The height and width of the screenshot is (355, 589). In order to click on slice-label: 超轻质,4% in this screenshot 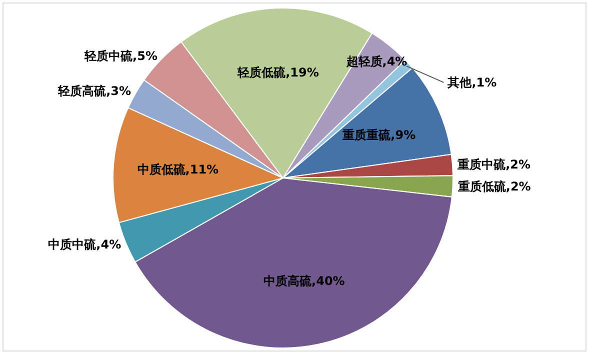, I will do `click(376, 61)`.